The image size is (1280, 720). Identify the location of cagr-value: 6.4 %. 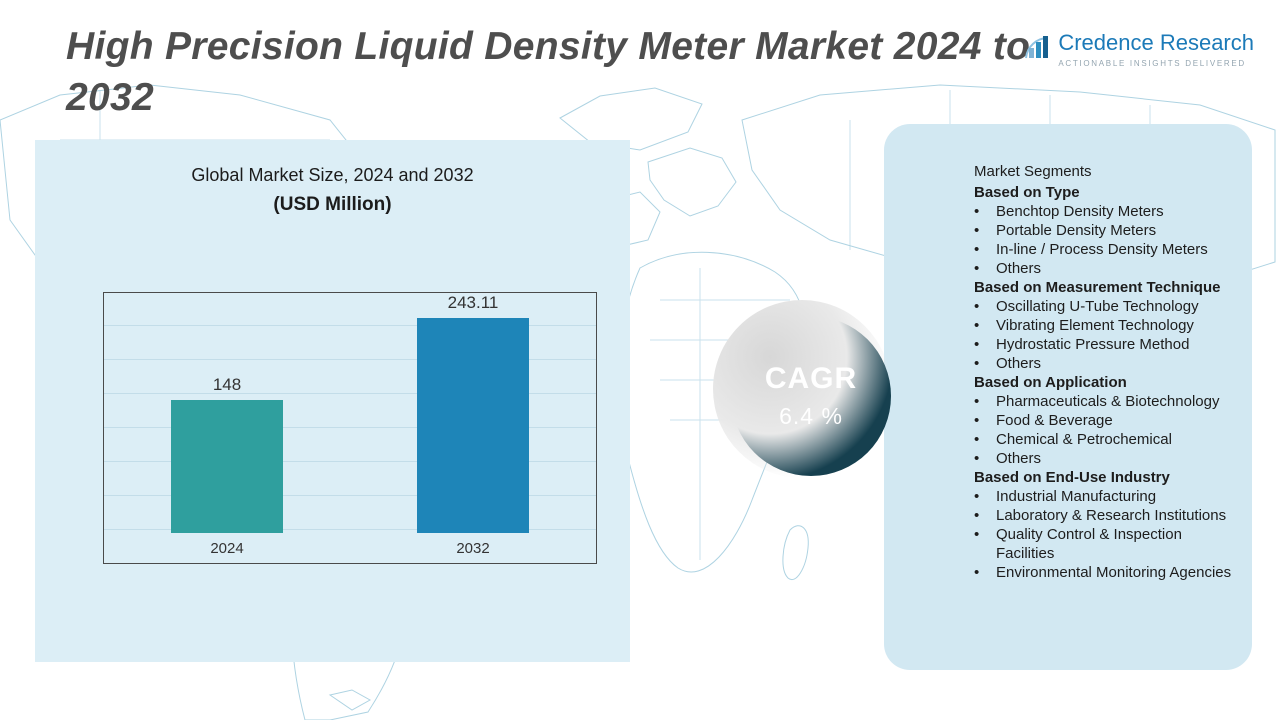
(811, 416).